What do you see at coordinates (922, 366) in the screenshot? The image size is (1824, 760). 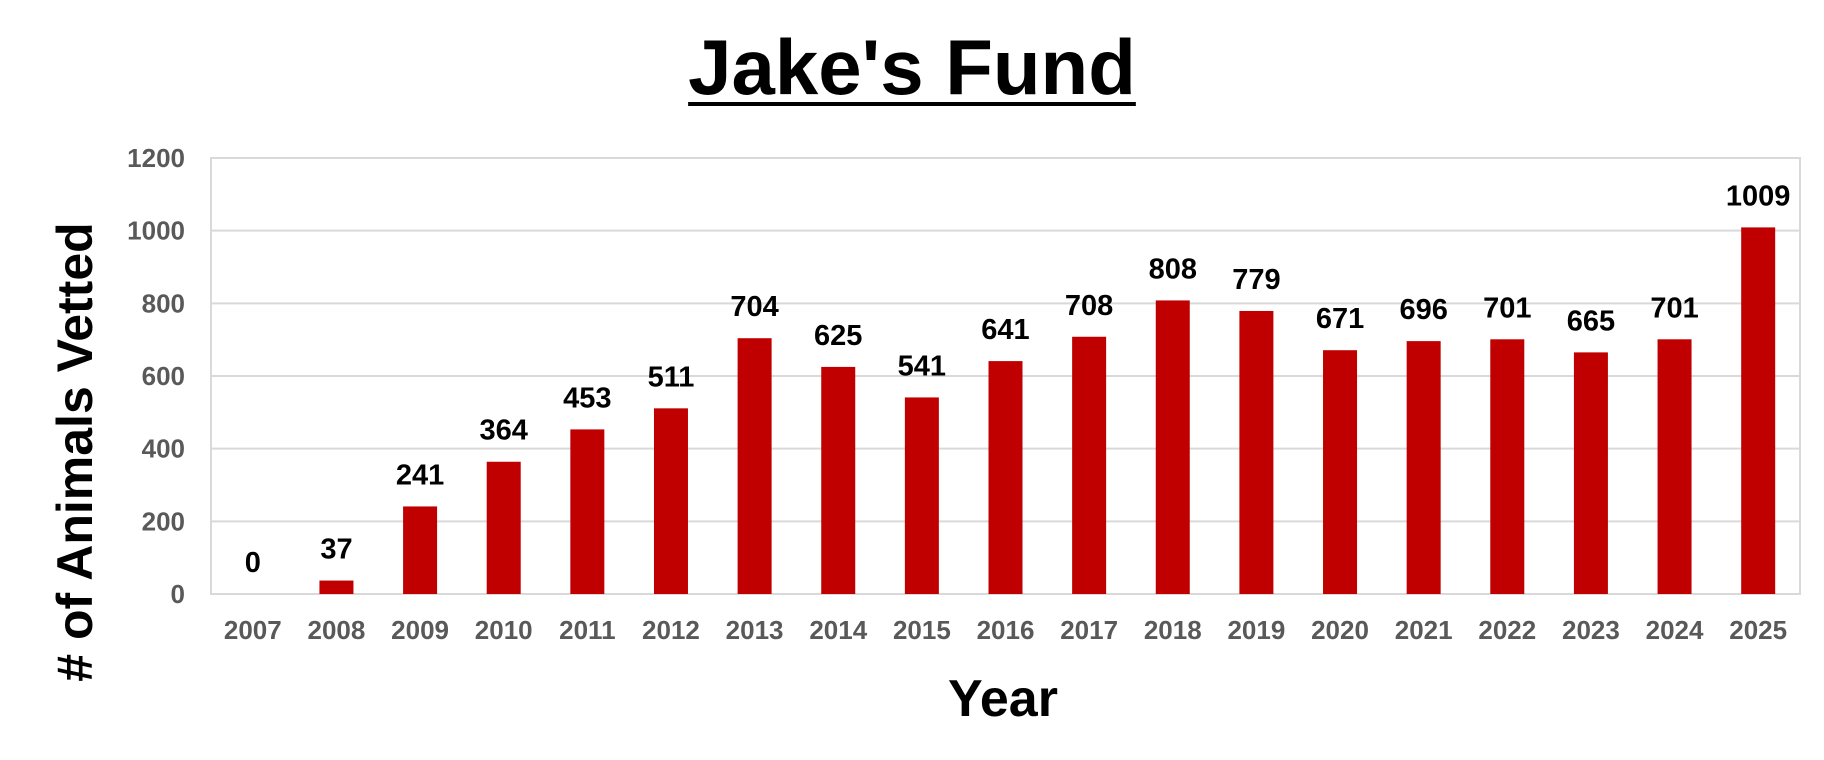 I see `data-label: 541` at bounding box center [922, 366].